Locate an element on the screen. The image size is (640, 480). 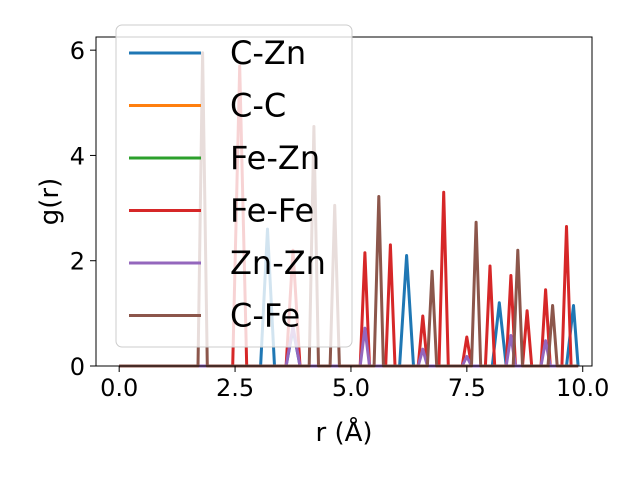
x-axis: 0.0 2.5 5.0 7.5 10.0 is located at coordinates (354, 384).